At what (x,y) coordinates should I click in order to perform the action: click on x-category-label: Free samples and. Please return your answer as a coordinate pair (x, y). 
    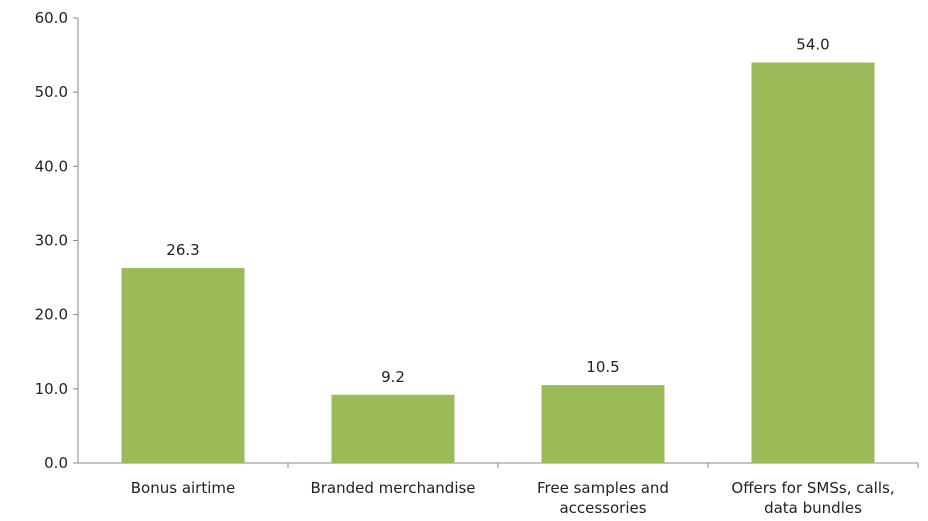
    Looking at the image, I should click on (603, 488).